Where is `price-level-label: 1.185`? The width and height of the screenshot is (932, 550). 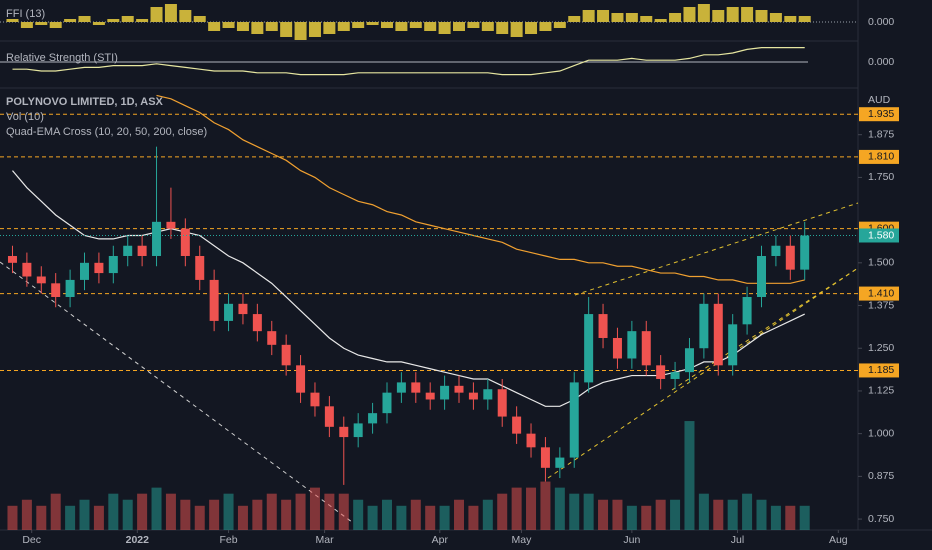 price-level-label: 1.185 is located at coordinates (881, 370).